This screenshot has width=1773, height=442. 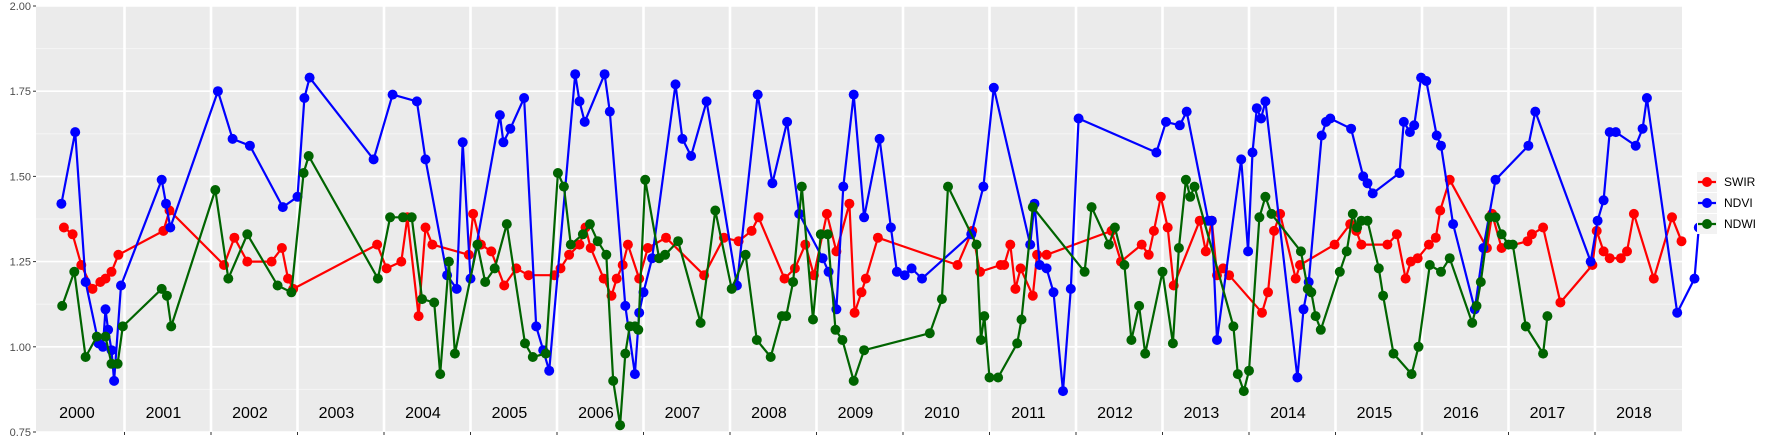 I want to click on year-label: 2001, so click(x=164, y=413).